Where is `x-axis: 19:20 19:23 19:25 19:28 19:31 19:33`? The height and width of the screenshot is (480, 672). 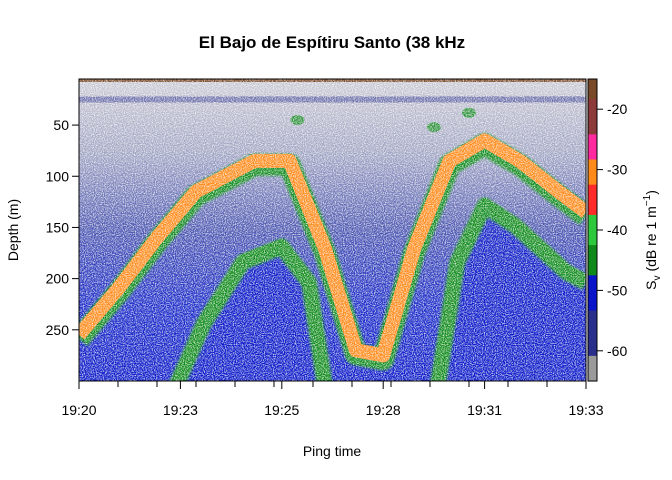 x-axis: 19:20 19:23 19:25 19:28 19:31 19:33 is located at coordinates (332, 399).